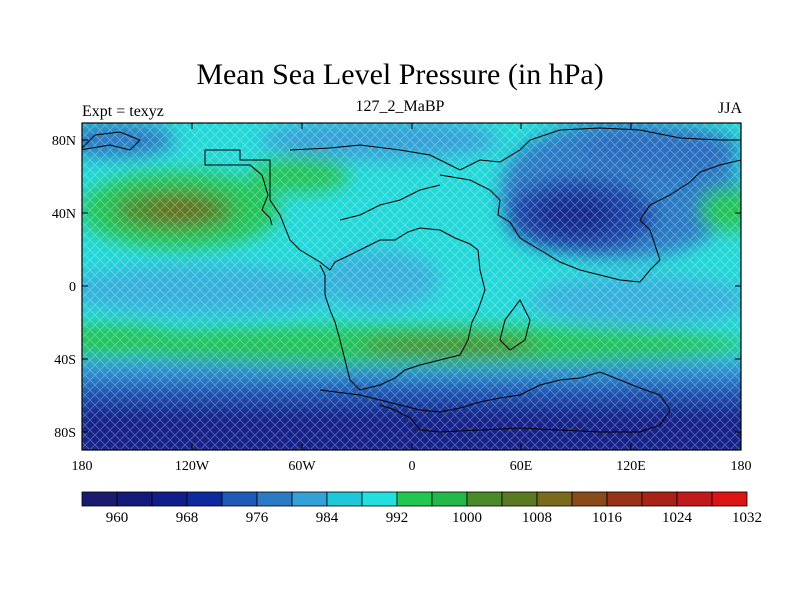  What do you see at coordinates (537, 518) in the screenshot?
I see `colorbar-label: 1008` at bounding box center [537, 518].